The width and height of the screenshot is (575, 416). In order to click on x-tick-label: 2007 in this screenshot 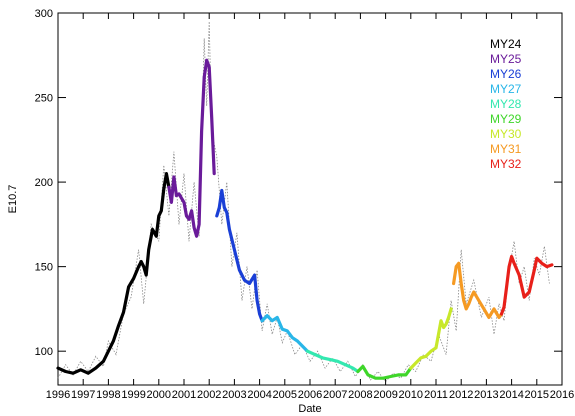, I will do `click(335, 395)`.